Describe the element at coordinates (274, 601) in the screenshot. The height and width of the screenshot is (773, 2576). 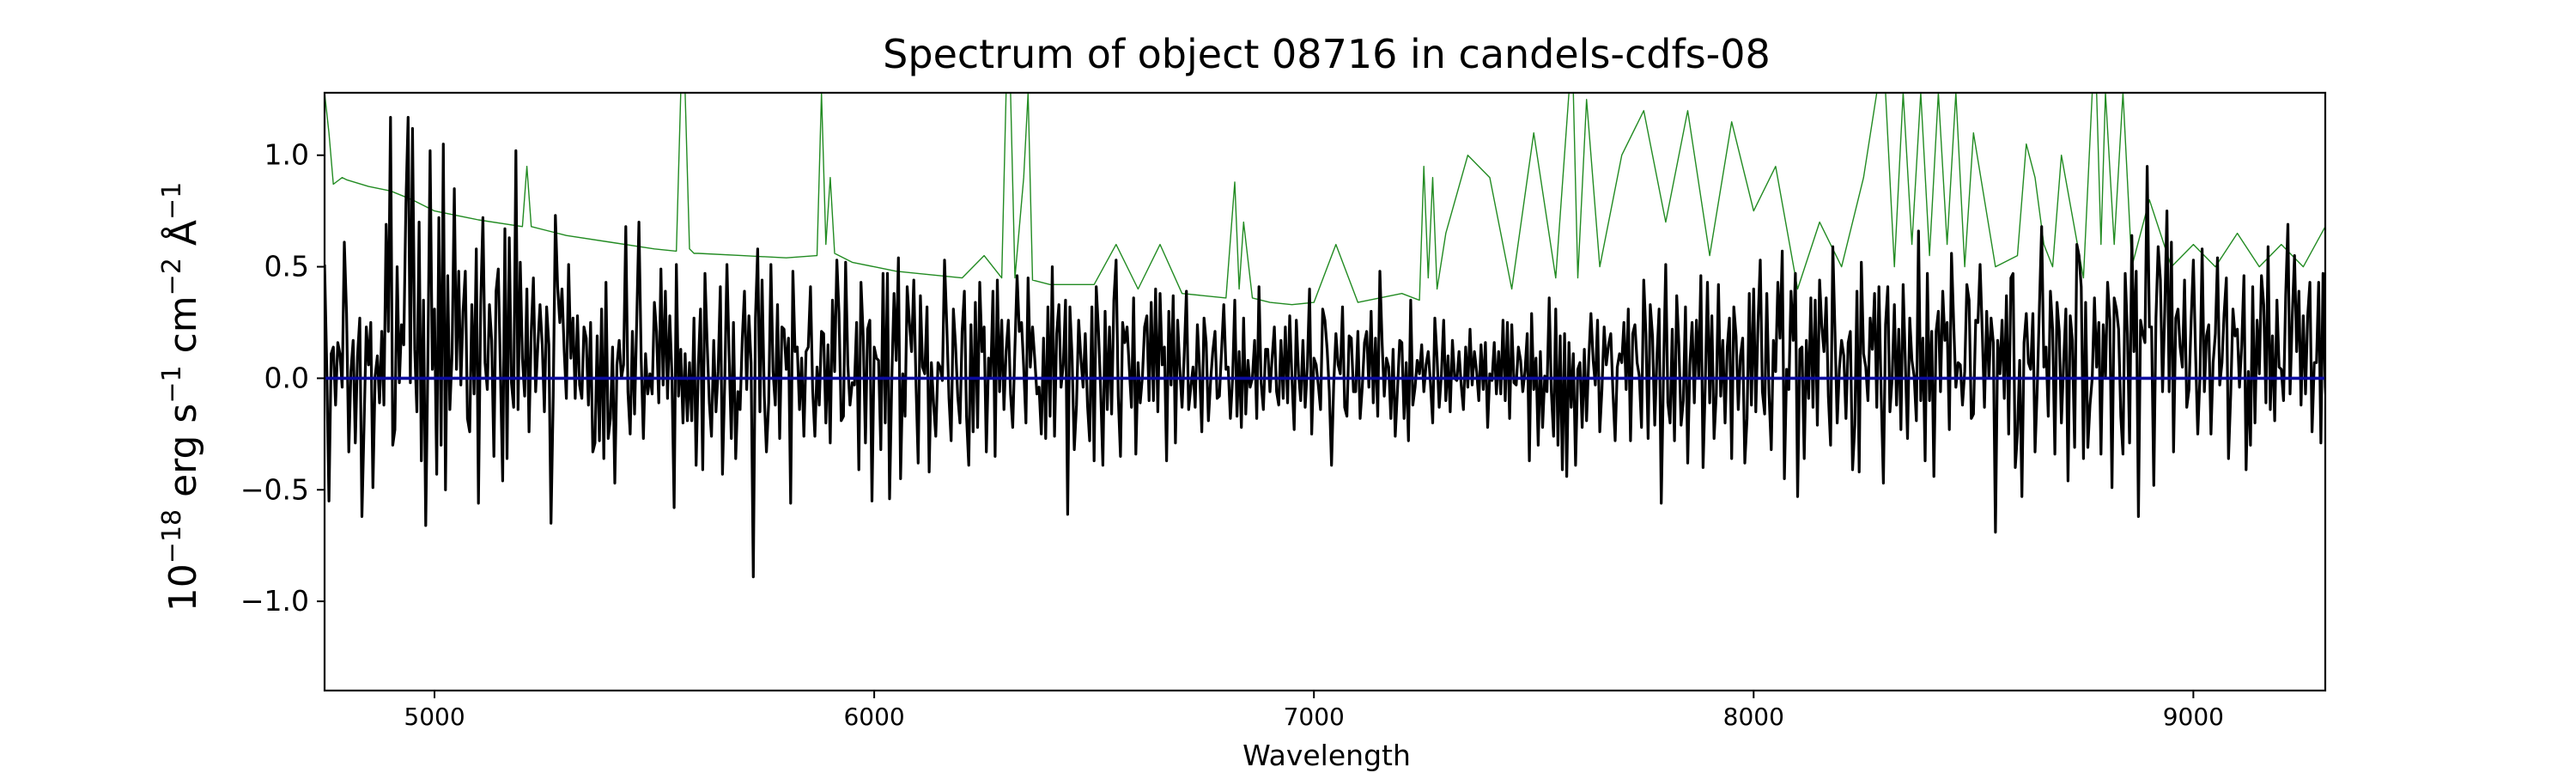
I see `y-tick-label: −1.0` at that location.